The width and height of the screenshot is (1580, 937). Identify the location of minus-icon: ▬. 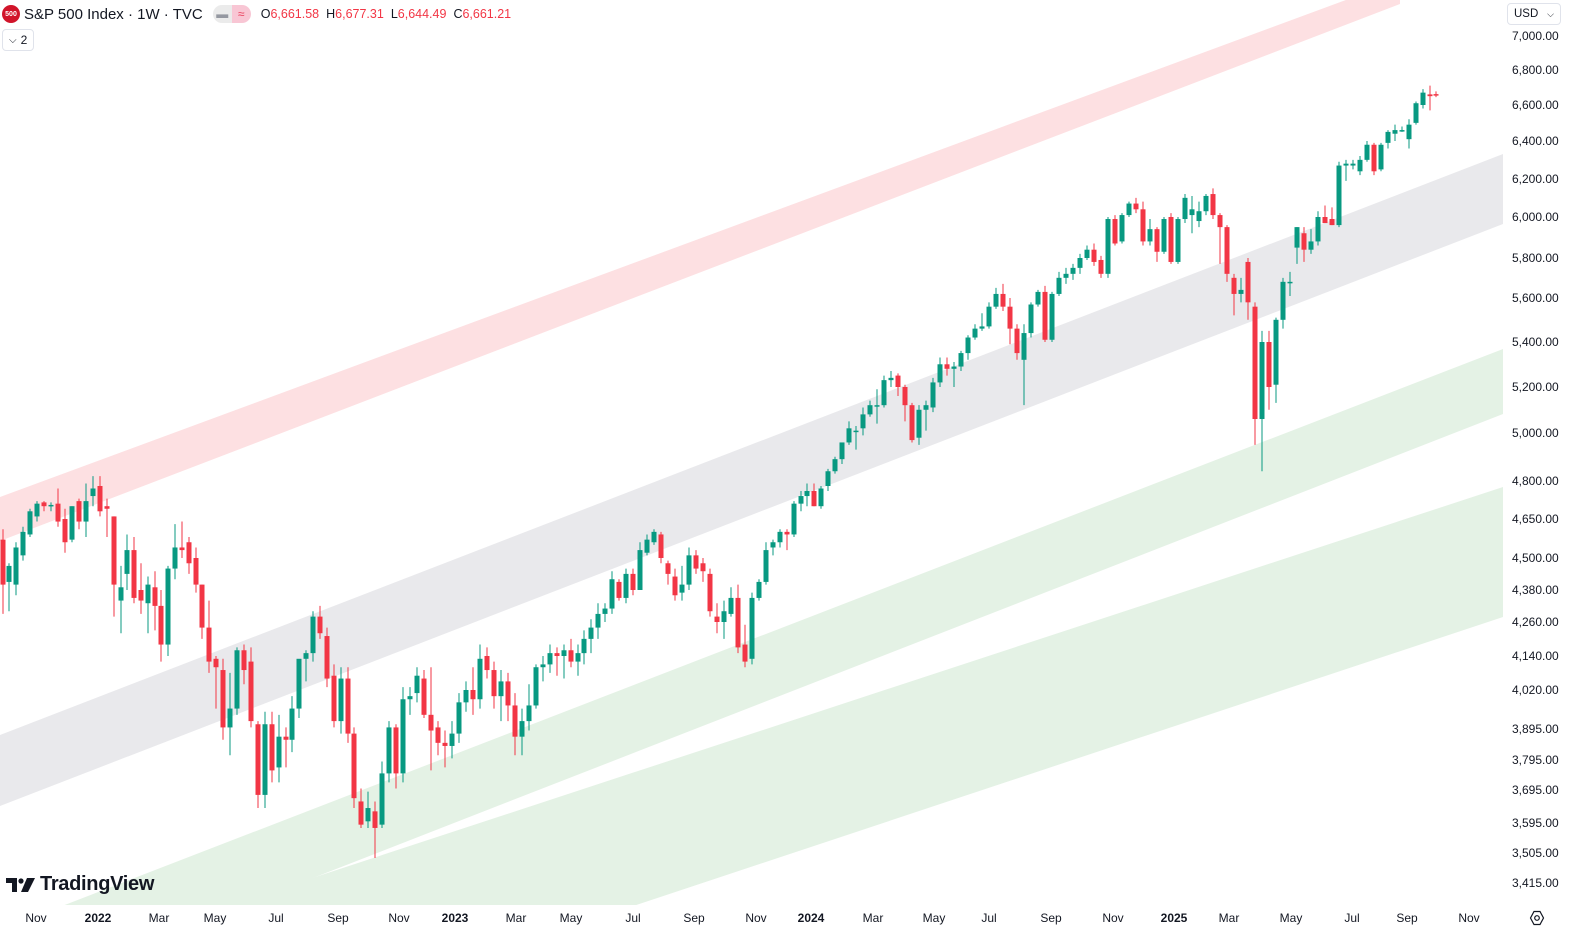
(222, 14).